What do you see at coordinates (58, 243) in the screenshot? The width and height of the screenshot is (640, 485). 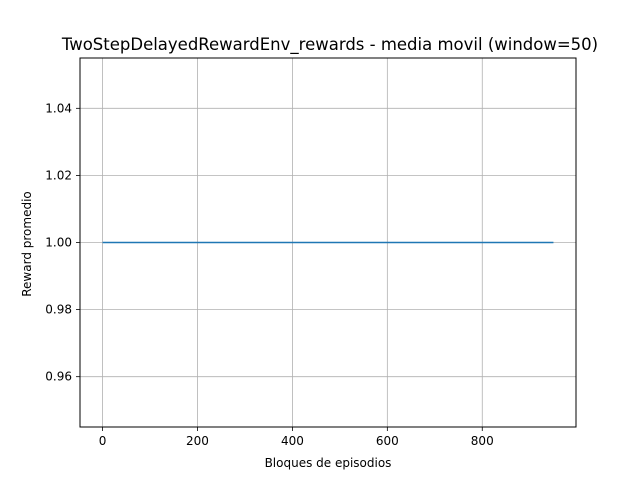 I see `y-tick-label-2: 1.00` at bounding box center [58, 243].